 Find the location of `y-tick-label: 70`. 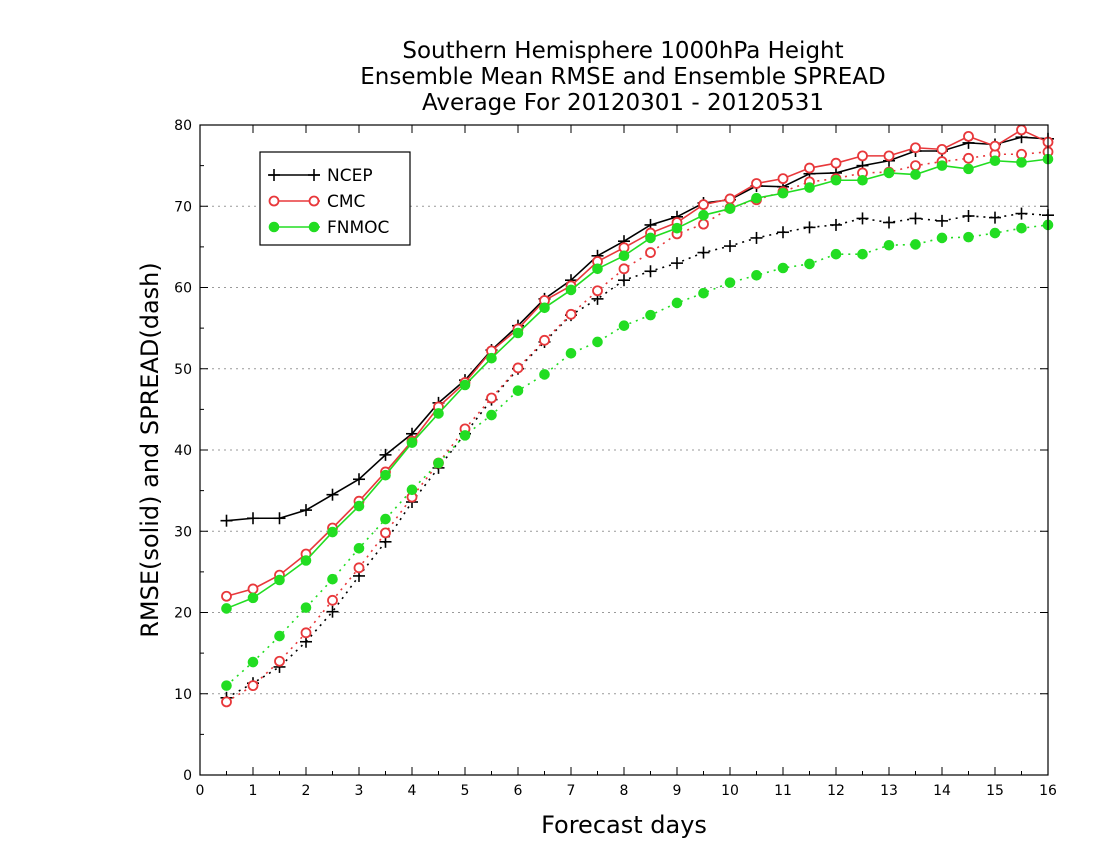

y-tick-label: 70 is located at coordinates (183, 207).